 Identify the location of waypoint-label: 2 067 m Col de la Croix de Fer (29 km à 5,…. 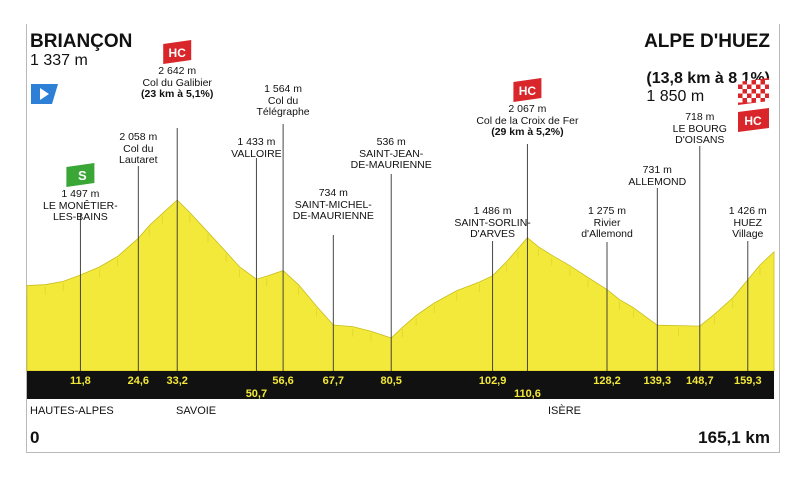
(527, 121).